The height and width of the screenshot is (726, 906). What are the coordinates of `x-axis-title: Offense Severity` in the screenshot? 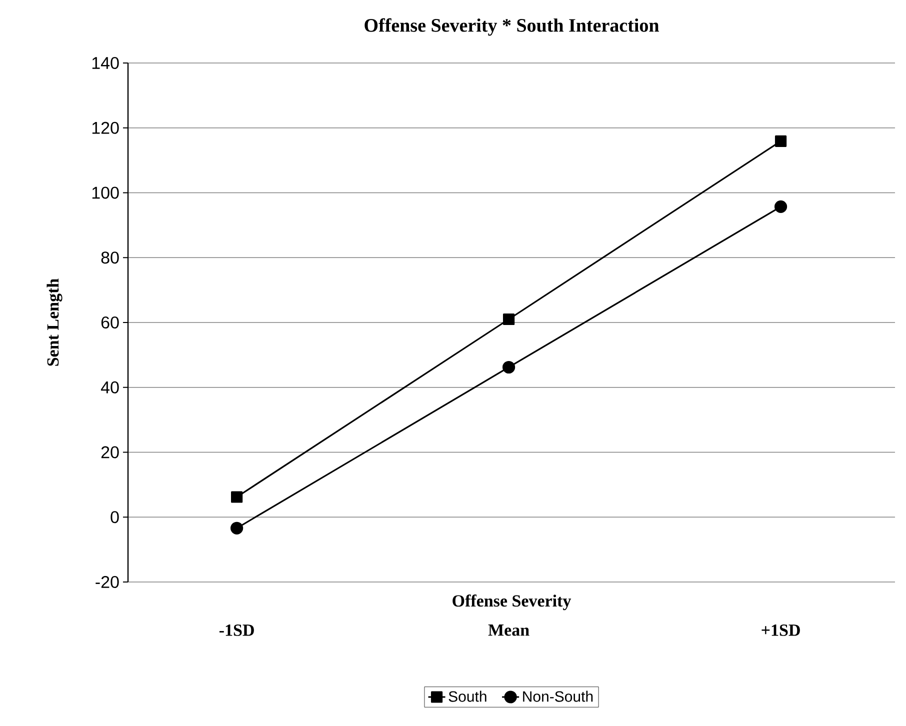 It's located at (512, 602).